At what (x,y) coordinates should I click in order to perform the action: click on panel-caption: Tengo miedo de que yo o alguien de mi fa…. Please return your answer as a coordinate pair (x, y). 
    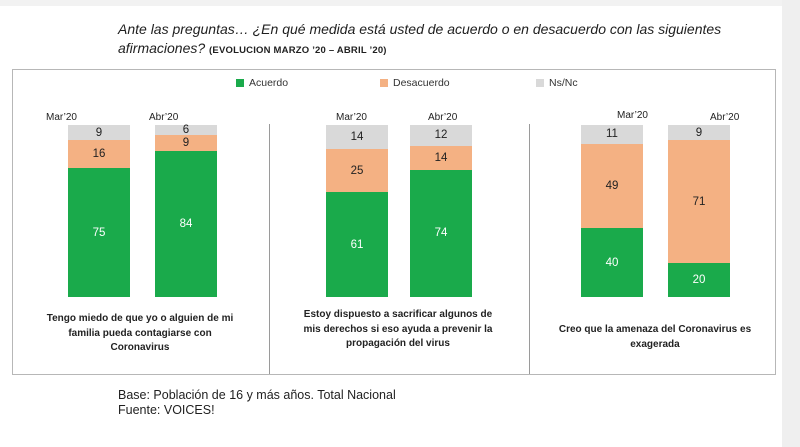
    Looking at the image, I should click on (140, 333).